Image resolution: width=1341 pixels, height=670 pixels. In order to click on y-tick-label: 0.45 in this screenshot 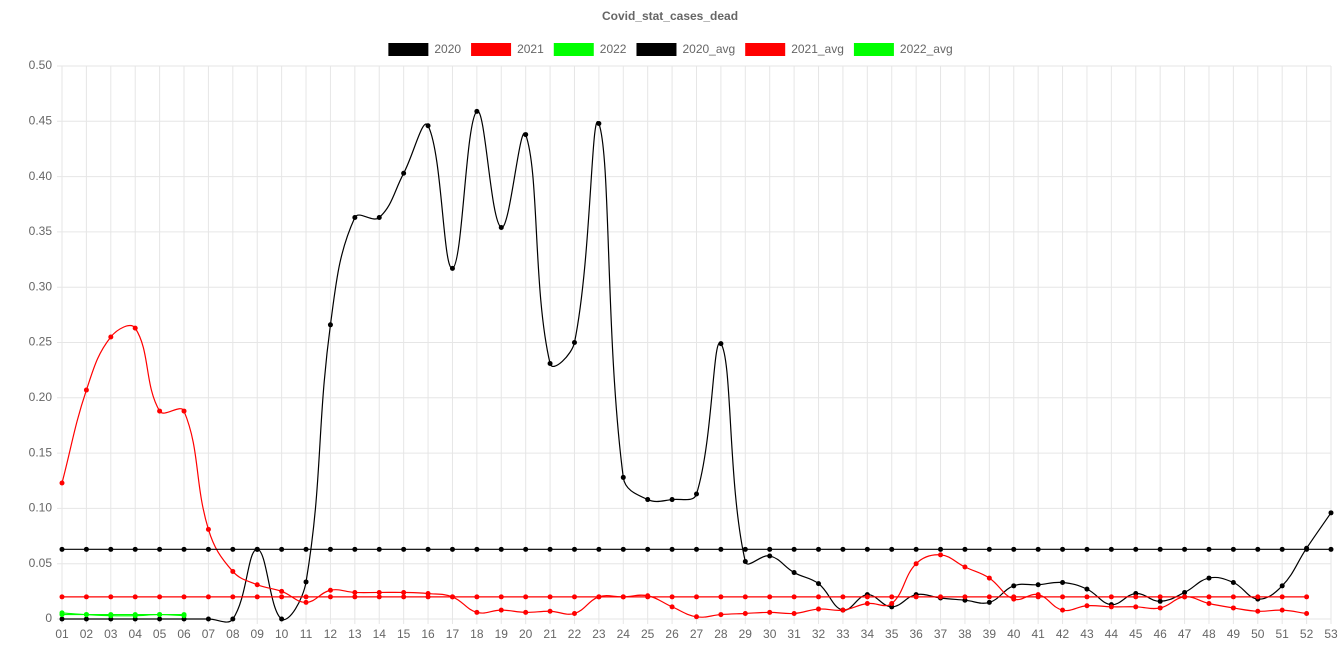, I will do `click(41, 120)`.